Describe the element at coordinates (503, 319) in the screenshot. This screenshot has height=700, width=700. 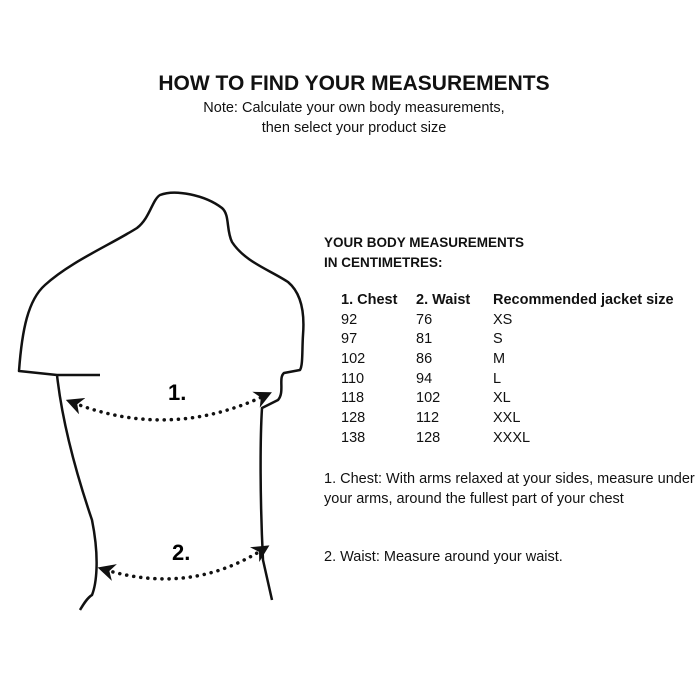
I see `cell-size: XS` at that location.